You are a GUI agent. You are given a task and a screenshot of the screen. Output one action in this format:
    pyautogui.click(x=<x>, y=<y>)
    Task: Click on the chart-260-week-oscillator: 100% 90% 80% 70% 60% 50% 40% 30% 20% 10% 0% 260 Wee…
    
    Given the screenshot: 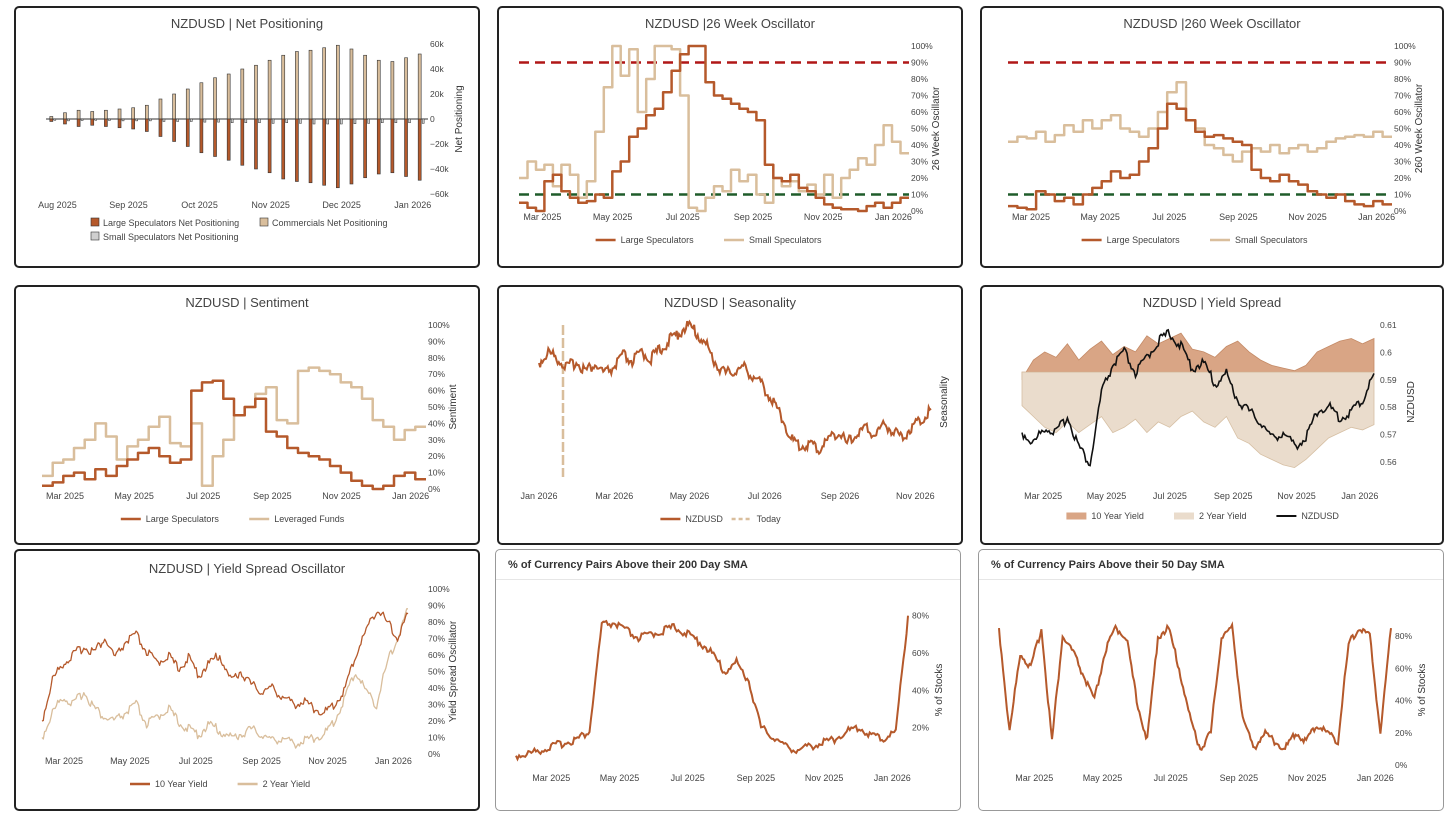 What is the action you would take?
    pyautogui.click(x=1216, y=143)
    